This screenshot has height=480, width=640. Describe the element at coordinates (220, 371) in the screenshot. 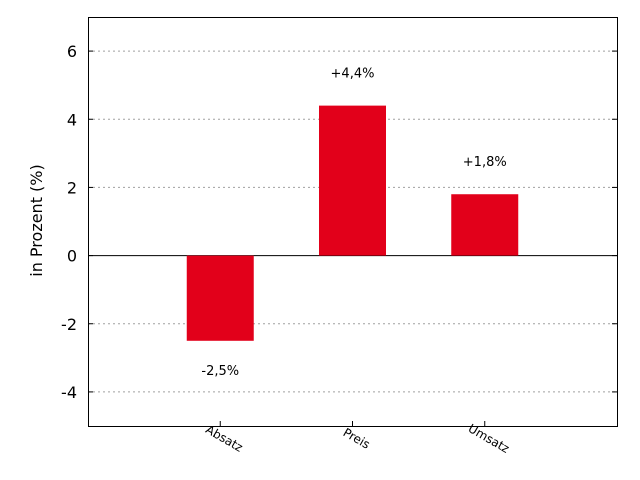

I see `data-label: -2,5%` at that location.